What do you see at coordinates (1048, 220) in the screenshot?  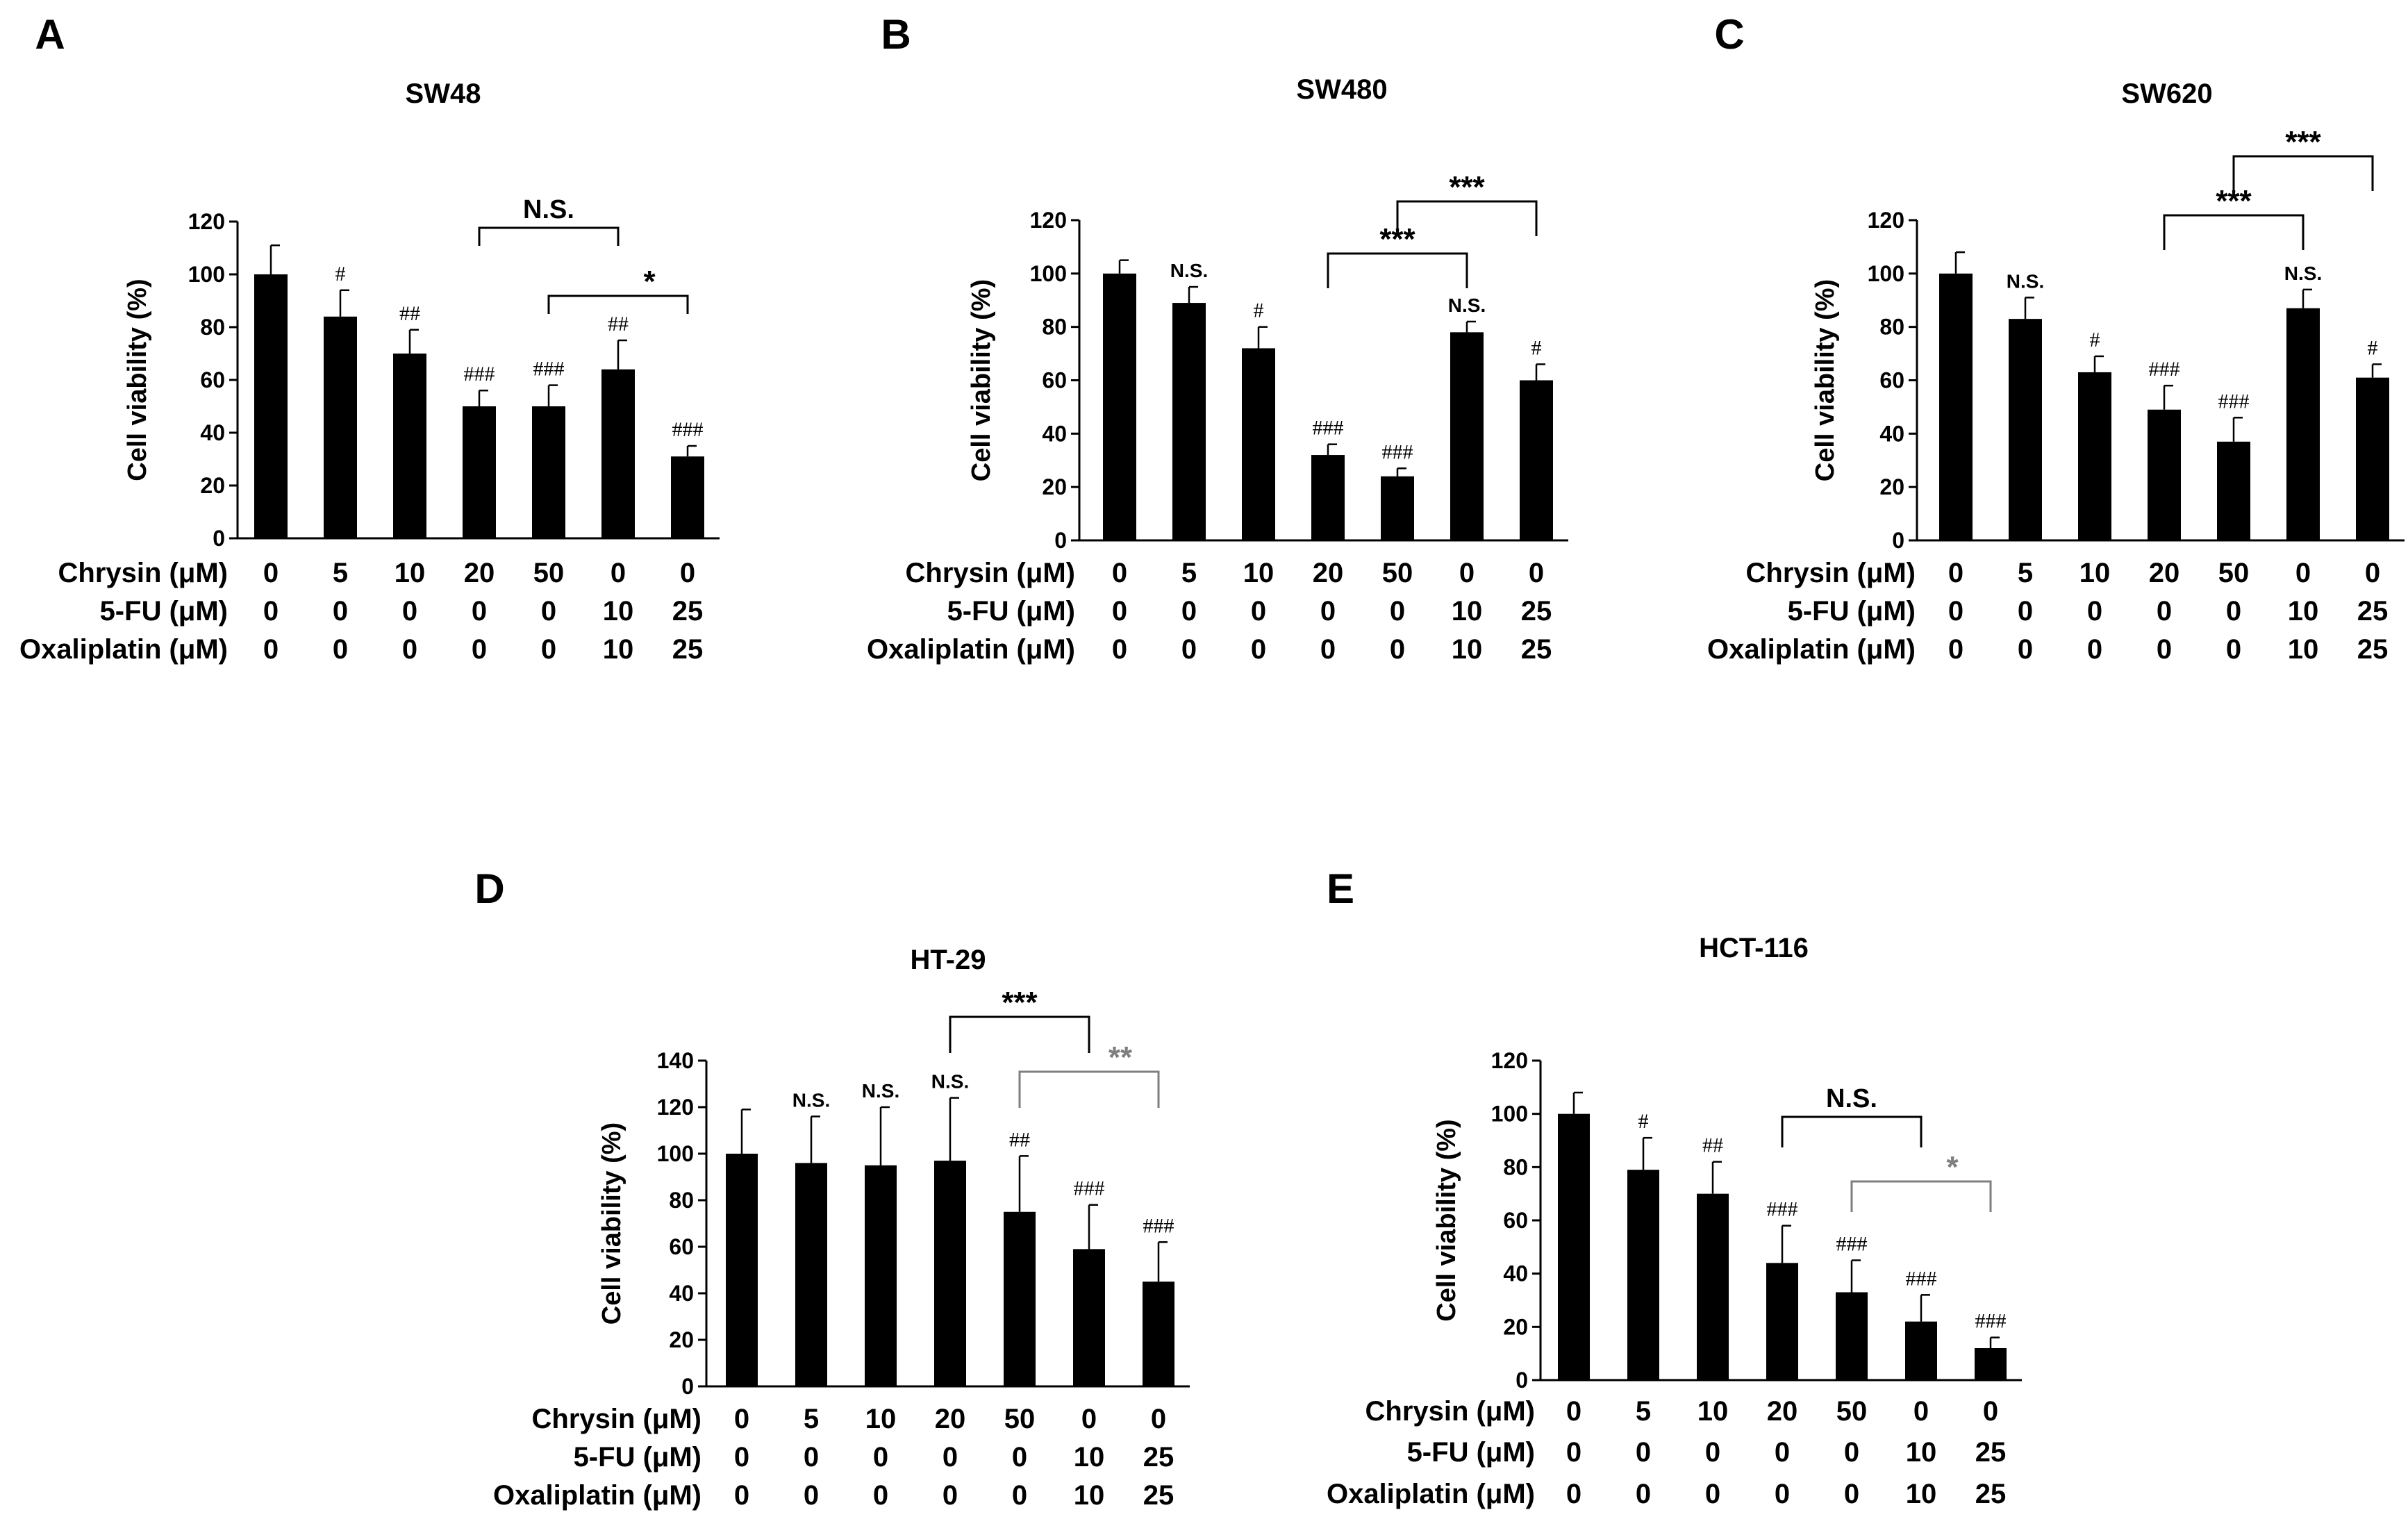 I see `y-tick-label: 120` at bounding box center [1048, 220].